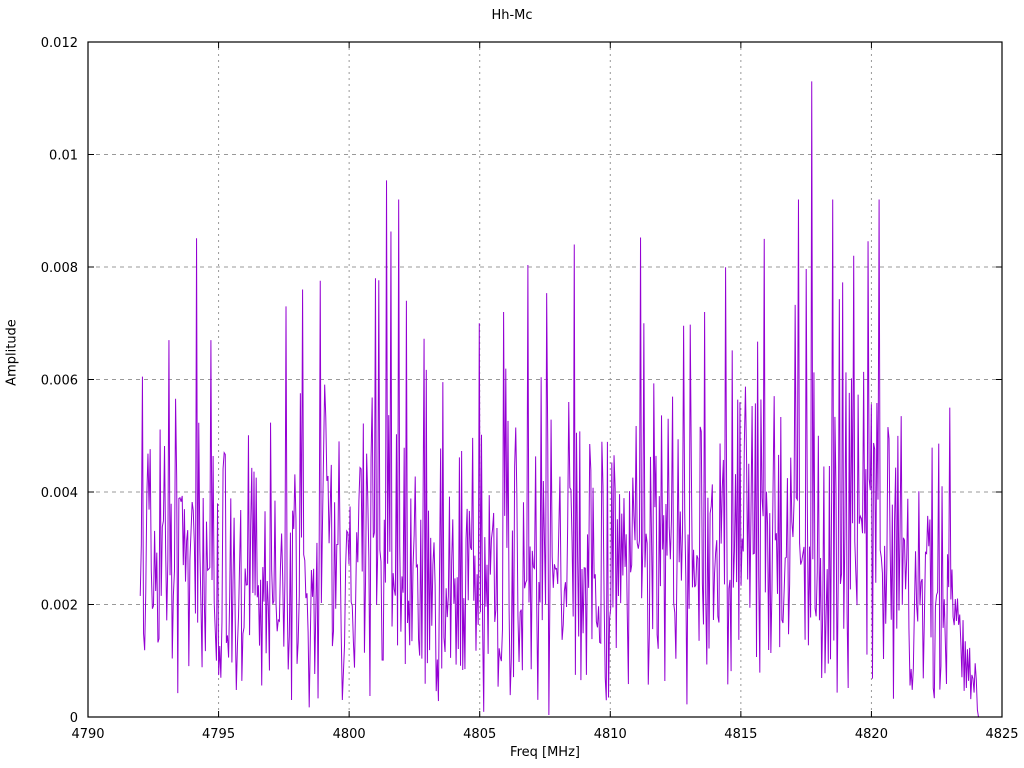 The width and height of the screenshot is (1024, 768). Describe the element at coordinates (63, 156) in the screenshot. I see `y-tick-label: 0.01` at that location.